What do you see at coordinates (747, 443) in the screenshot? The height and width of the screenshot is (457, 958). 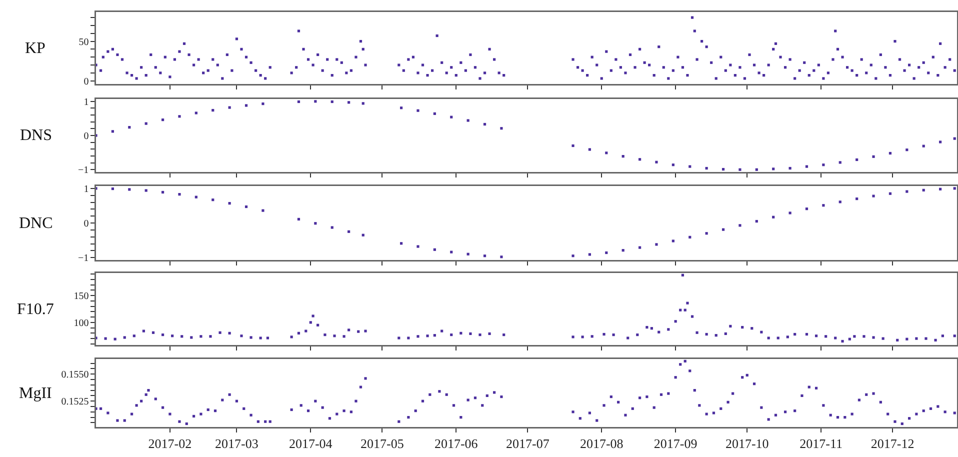 I see `x-tick-label: 2017-10` at bounding box center [747, 443].